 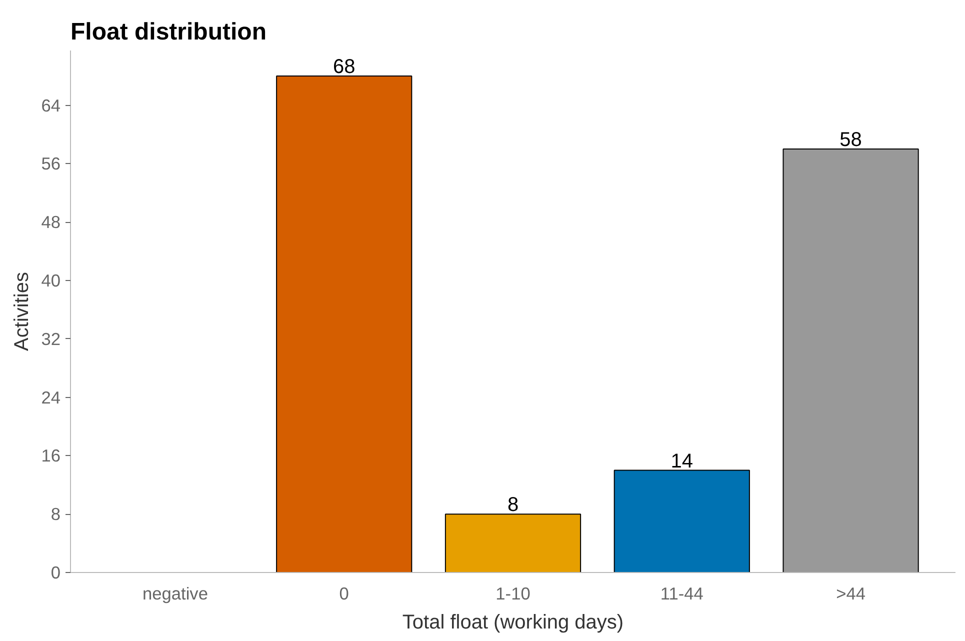 I want to click on x-tick-label: 11-44, so click(x=682, y=594).